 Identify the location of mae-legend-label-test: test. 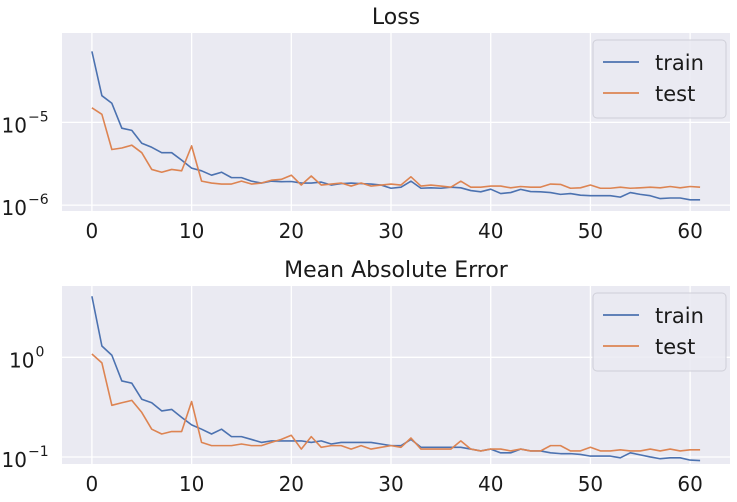
(675, 347).